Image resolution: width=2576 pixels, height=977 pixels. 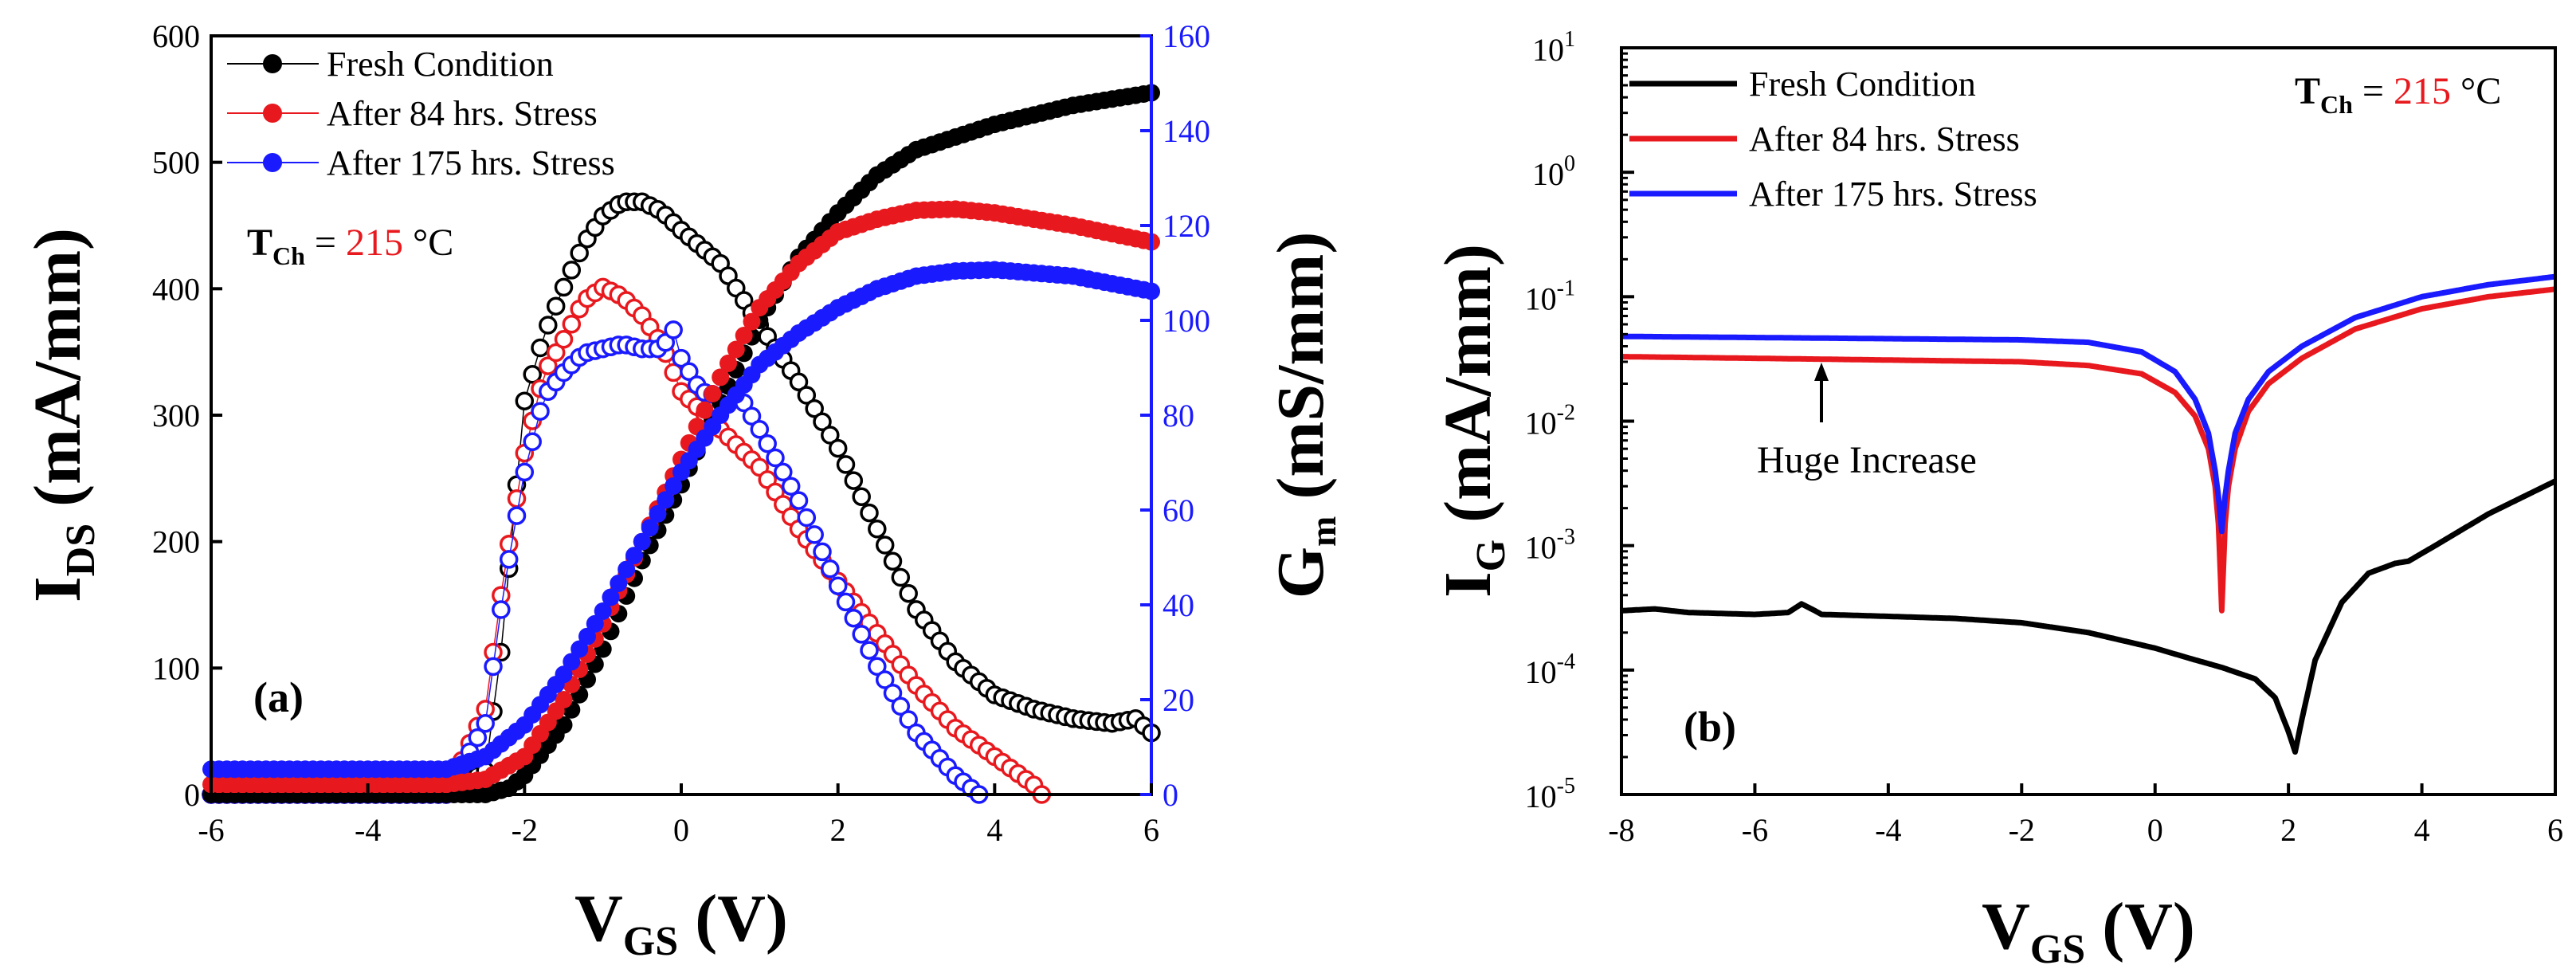 What do you see at coordinates (1175, 415) in the screenshot?
I see `chart-a-y2-ticks: 0 20 40 60 80 100 120 140 160` at bounding box center [1175, 415].